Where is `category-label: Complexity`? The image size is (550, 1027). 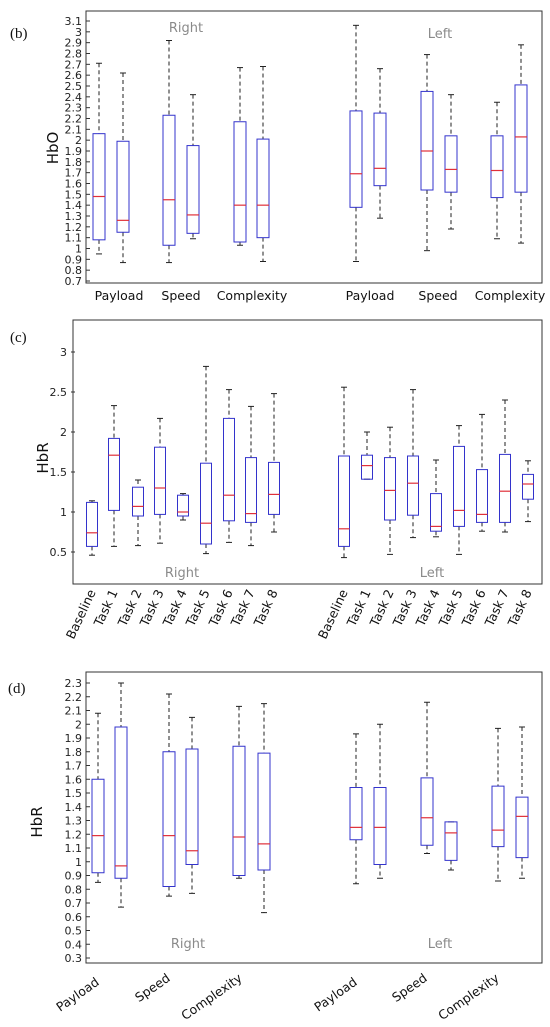
category-label: Complexity is located at coordinates (468, 996).